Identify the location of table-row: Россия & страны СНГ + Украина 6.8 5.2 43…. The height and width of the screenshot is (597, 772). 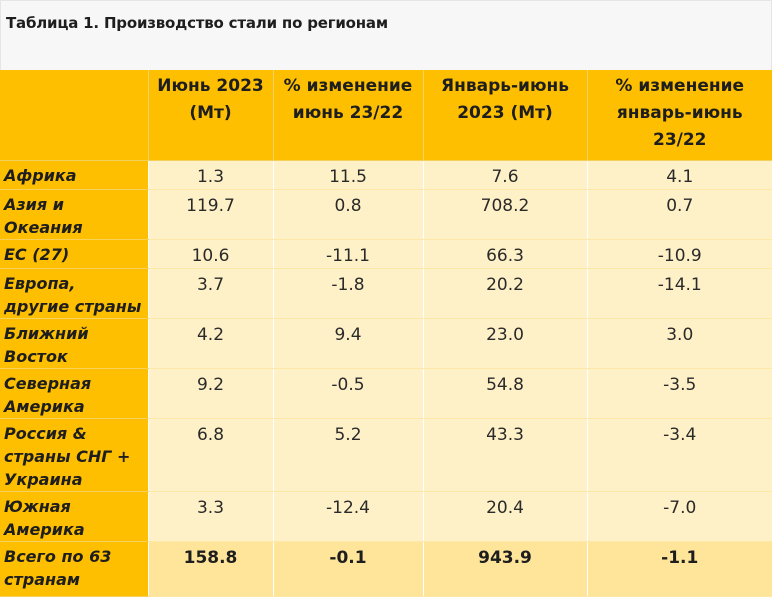
(386, 455).